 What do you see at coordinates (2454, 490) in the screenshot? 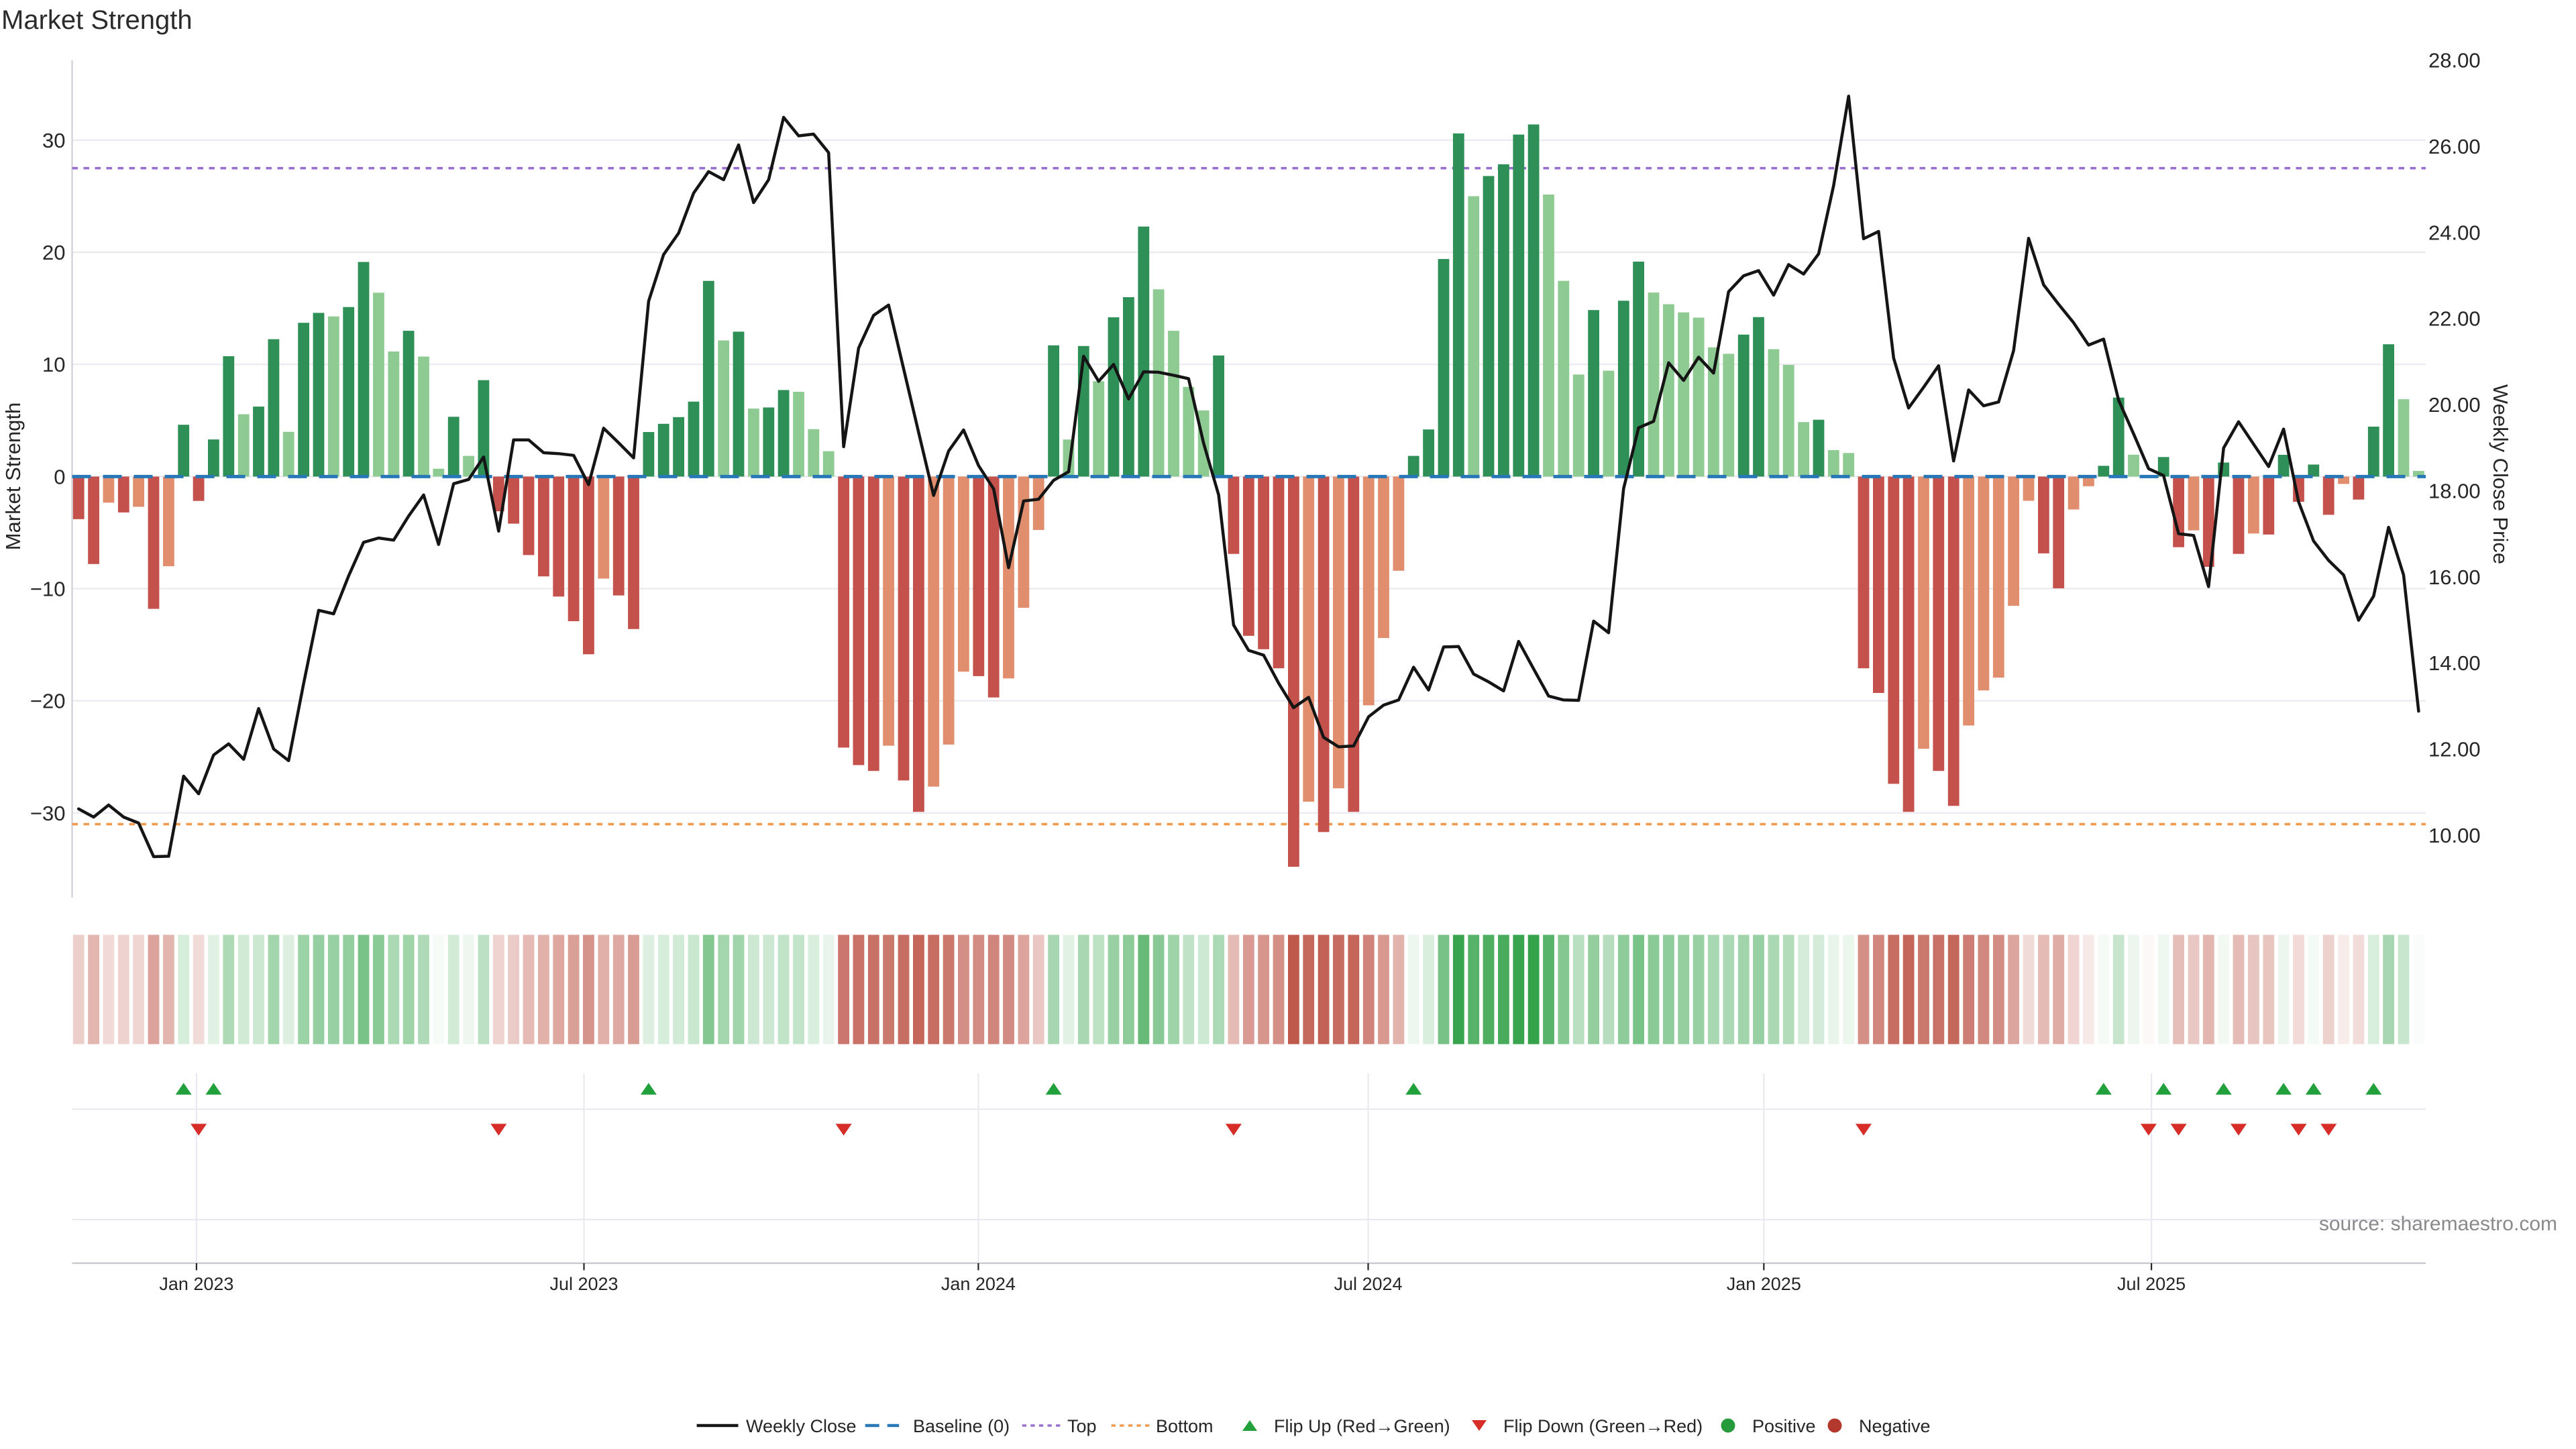
I see `svg-text: 18.00` at bounding box center [2454, 490].